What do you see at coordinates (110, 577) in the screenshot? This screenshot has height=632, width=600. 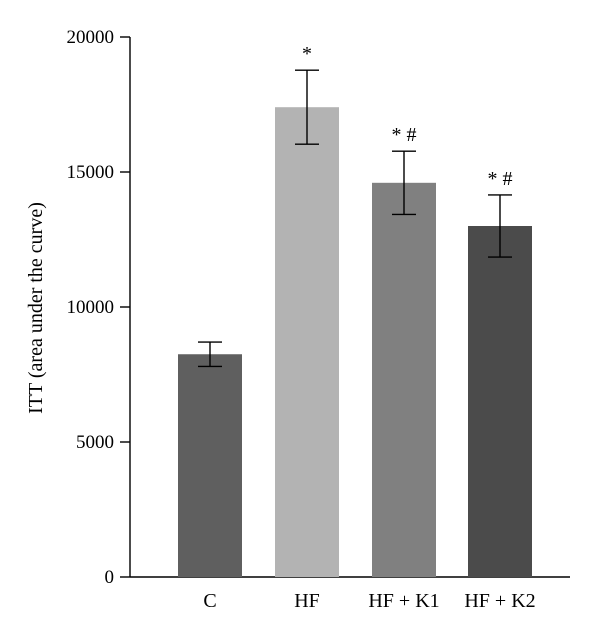 I see `y-tick-label: 0` at bounding box center [110, 577].